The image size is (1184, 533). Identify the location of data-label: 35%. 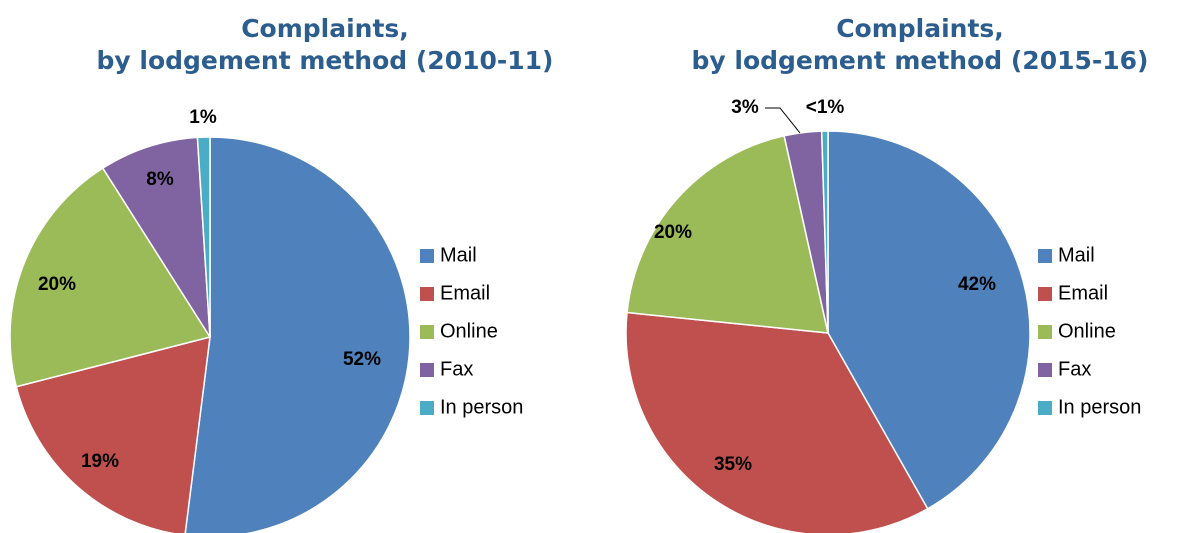
(733, 464).